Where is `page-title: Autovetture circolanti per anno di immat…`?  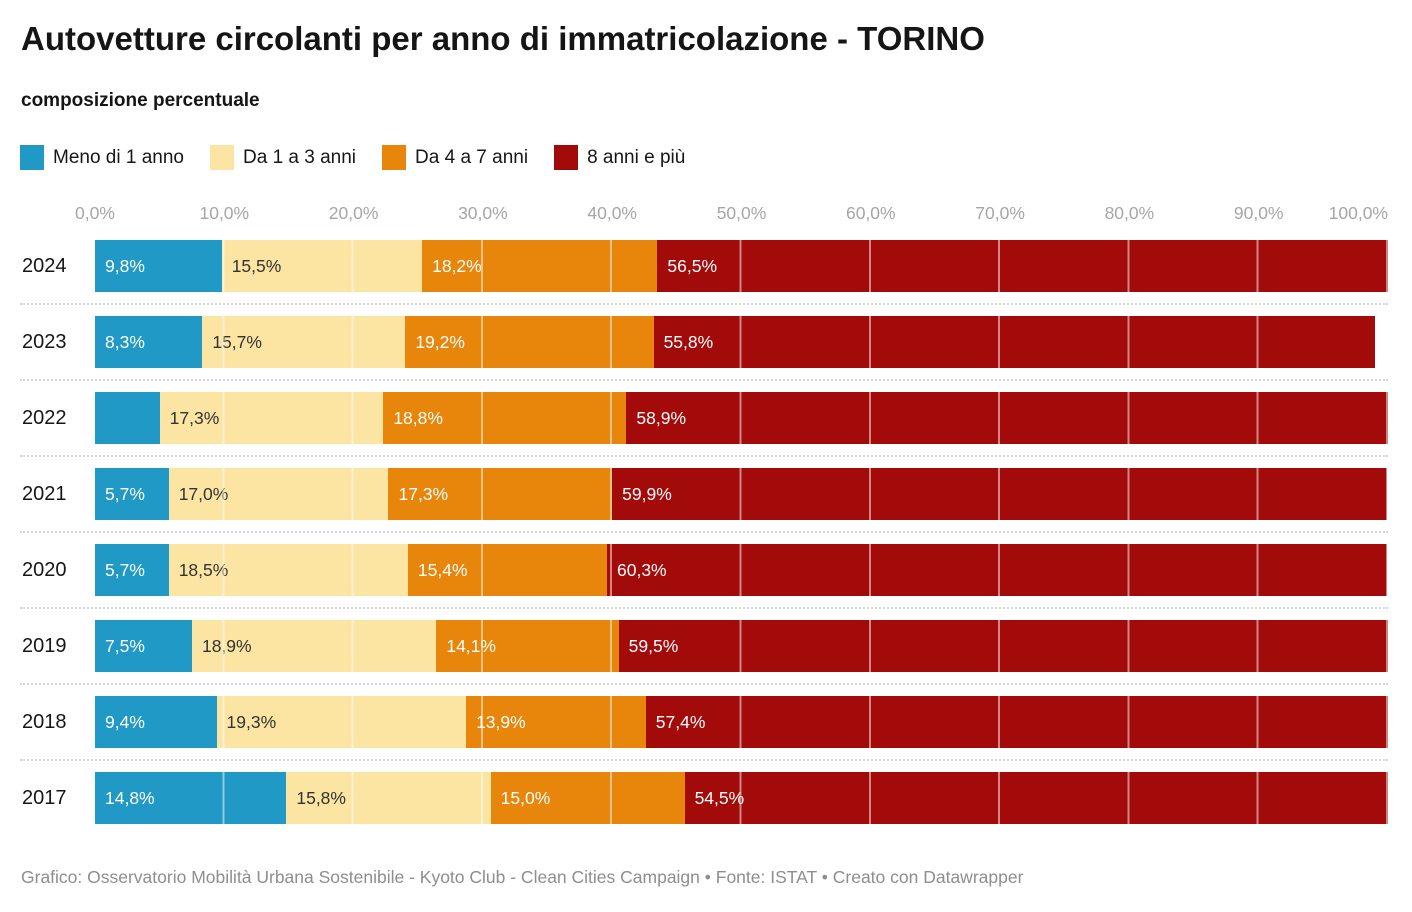 page-title: Autovetture circolanti per anno di immat… is located at coordinates (503, 38).